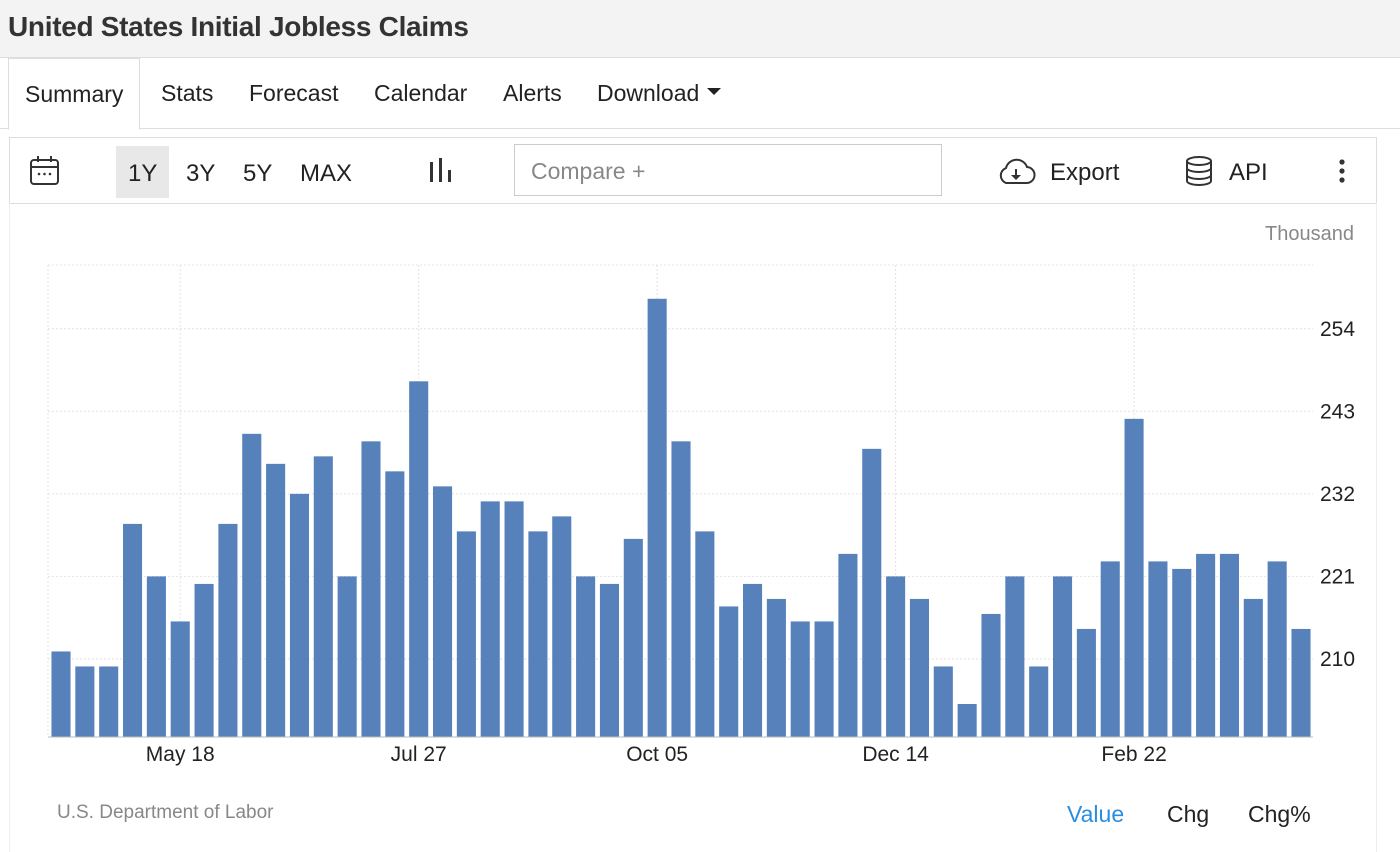  Describe the element at coordinates (187, 93) in the screenshot. I see `tab: Stats` at that location.